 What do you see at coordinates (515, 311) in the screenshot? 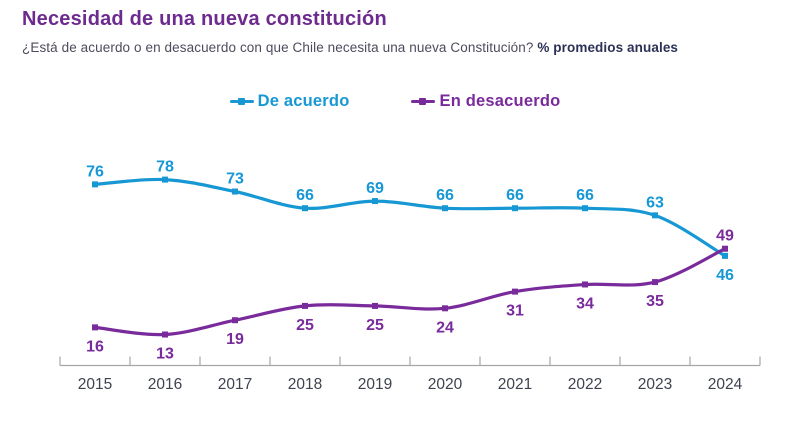
I see `data-label-en-desacuerdo-2021: 31` at bounding box center [515, 311].